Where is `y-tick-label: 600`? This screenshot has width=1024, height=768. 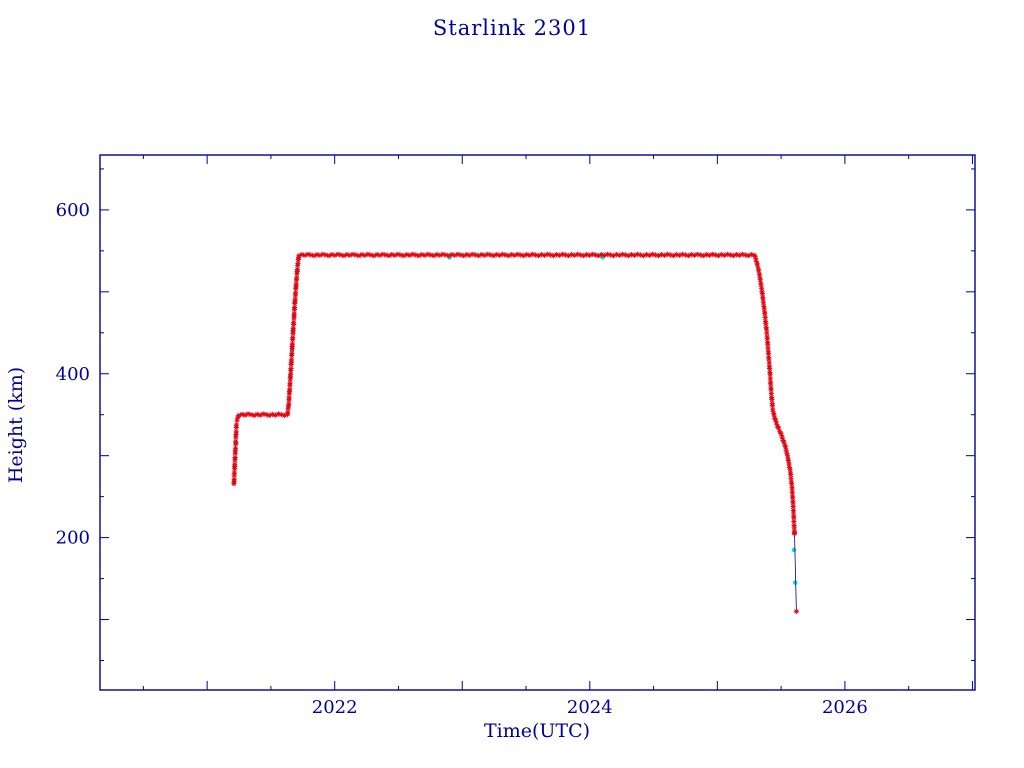
y-tick-label: 600 is located at coordinates (73, 210).